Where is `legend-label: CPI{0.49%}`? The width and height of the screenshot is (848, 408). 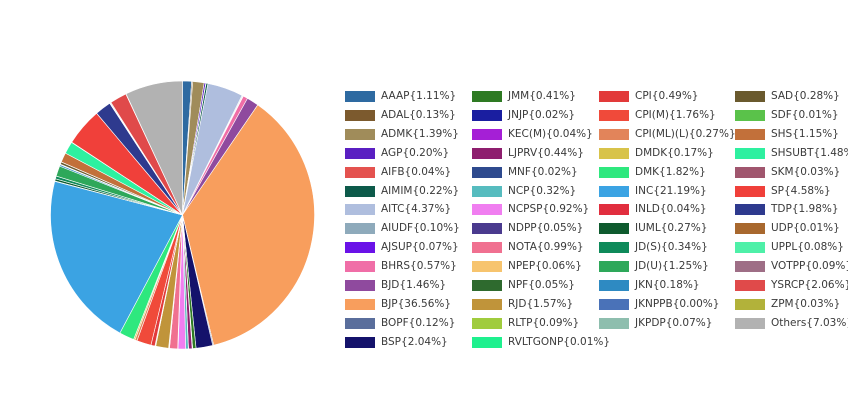 legend-label: CPI{0.49%} is located at coordinates (667, 96).